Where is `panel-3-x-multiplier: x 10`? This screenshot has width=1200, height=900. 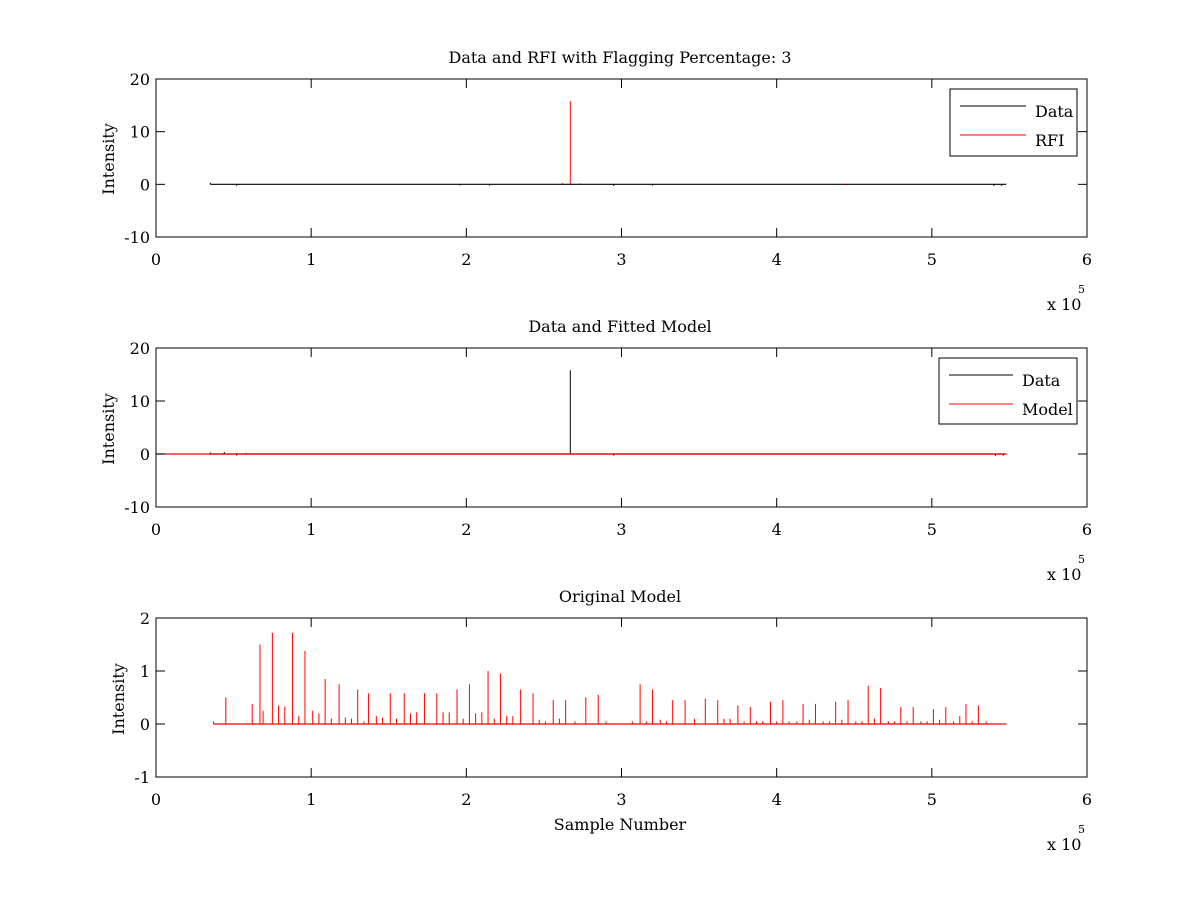 panel-3-x-multiplier: x 10 is located at coordinates (1064, 844).